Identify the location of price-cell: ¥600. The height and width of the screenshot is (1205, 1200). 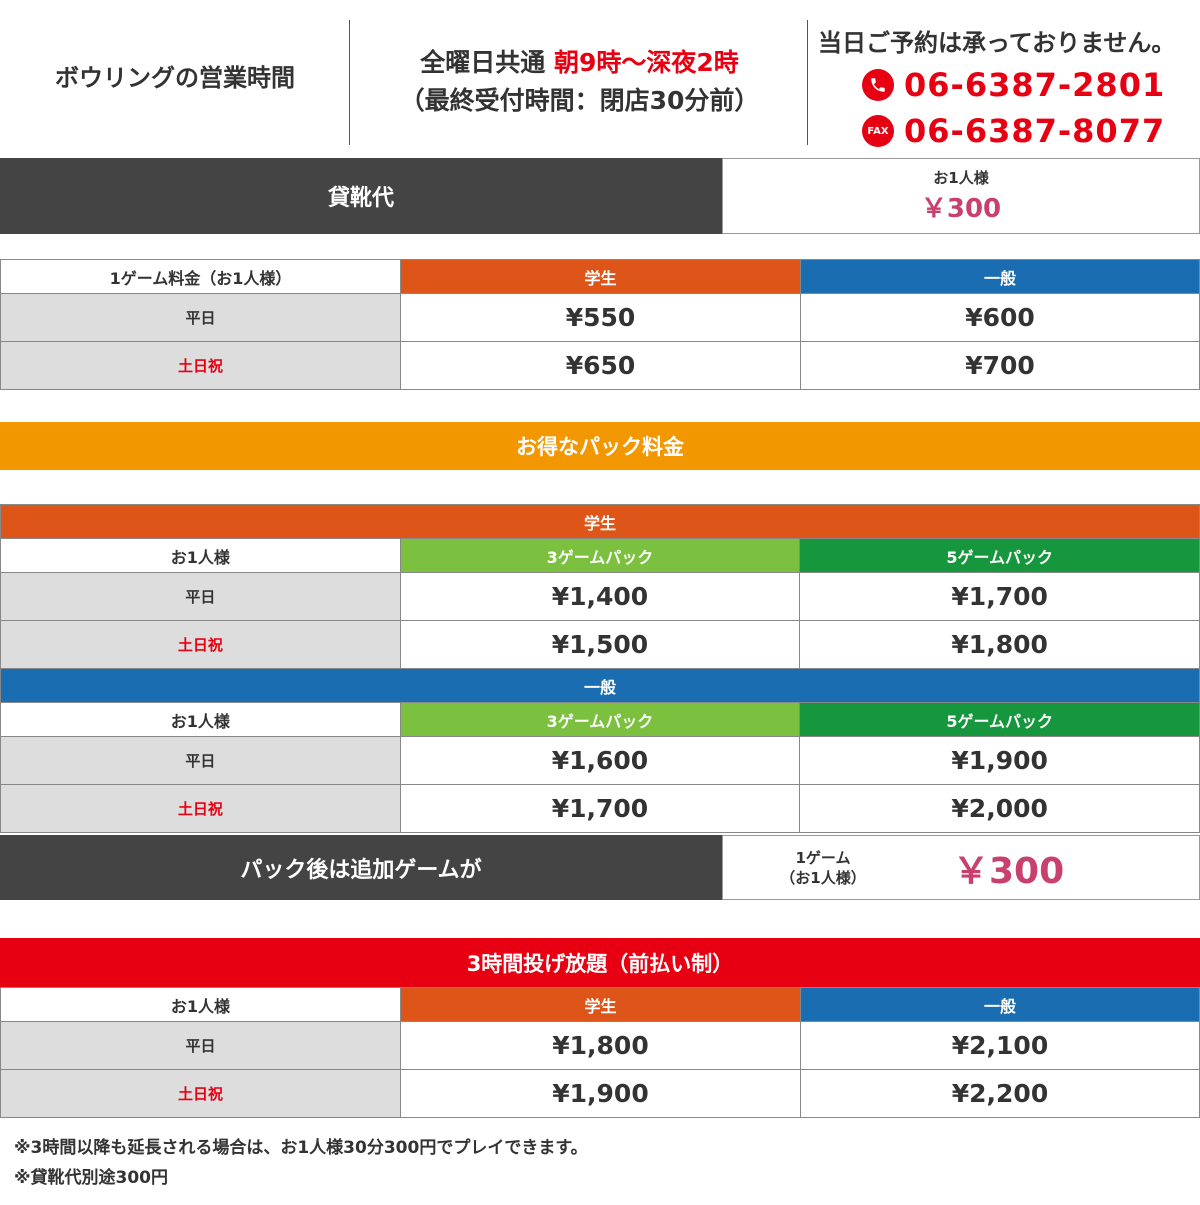
(1000, 317).